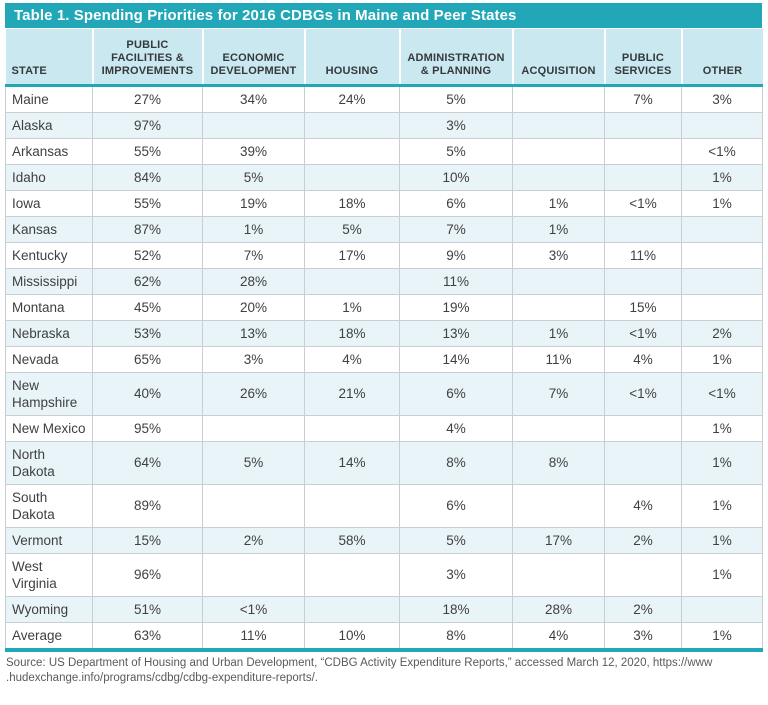 This screenshot has height=705, width=768. Describe the element at coordinates (456, 255) in the screenshot. I see `value-cell: 9%` at that location.